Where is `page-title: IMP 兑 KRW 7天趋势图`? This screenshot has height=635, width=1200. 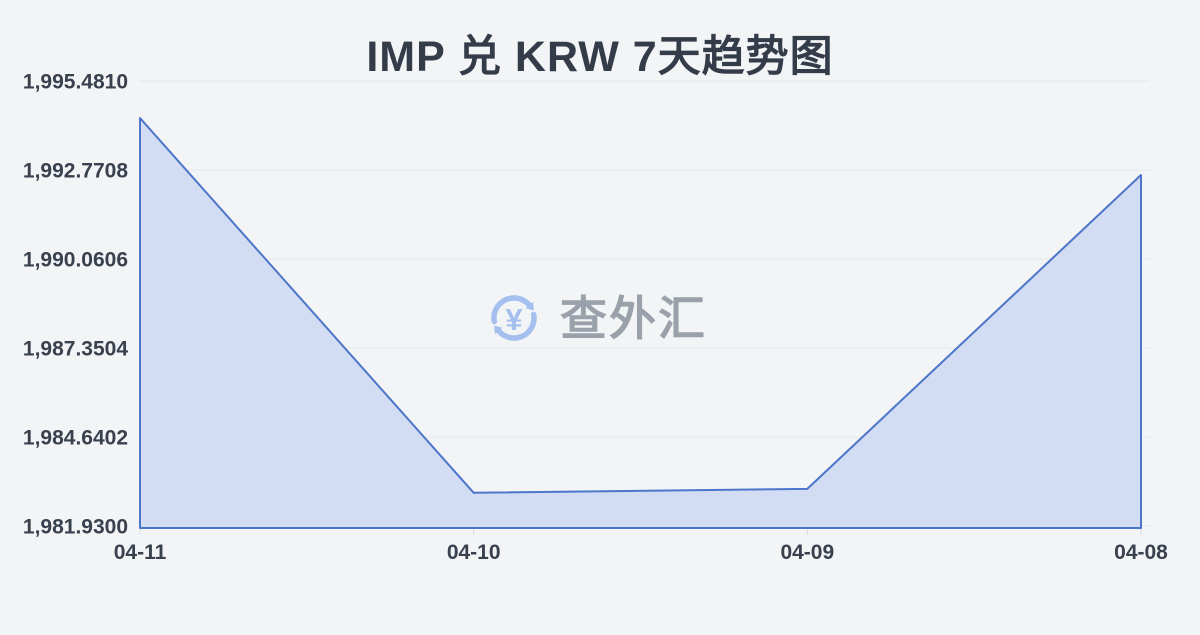
page-title: IMP 兑 KRW 7天趋势图 is located at coordinates (600, 57).